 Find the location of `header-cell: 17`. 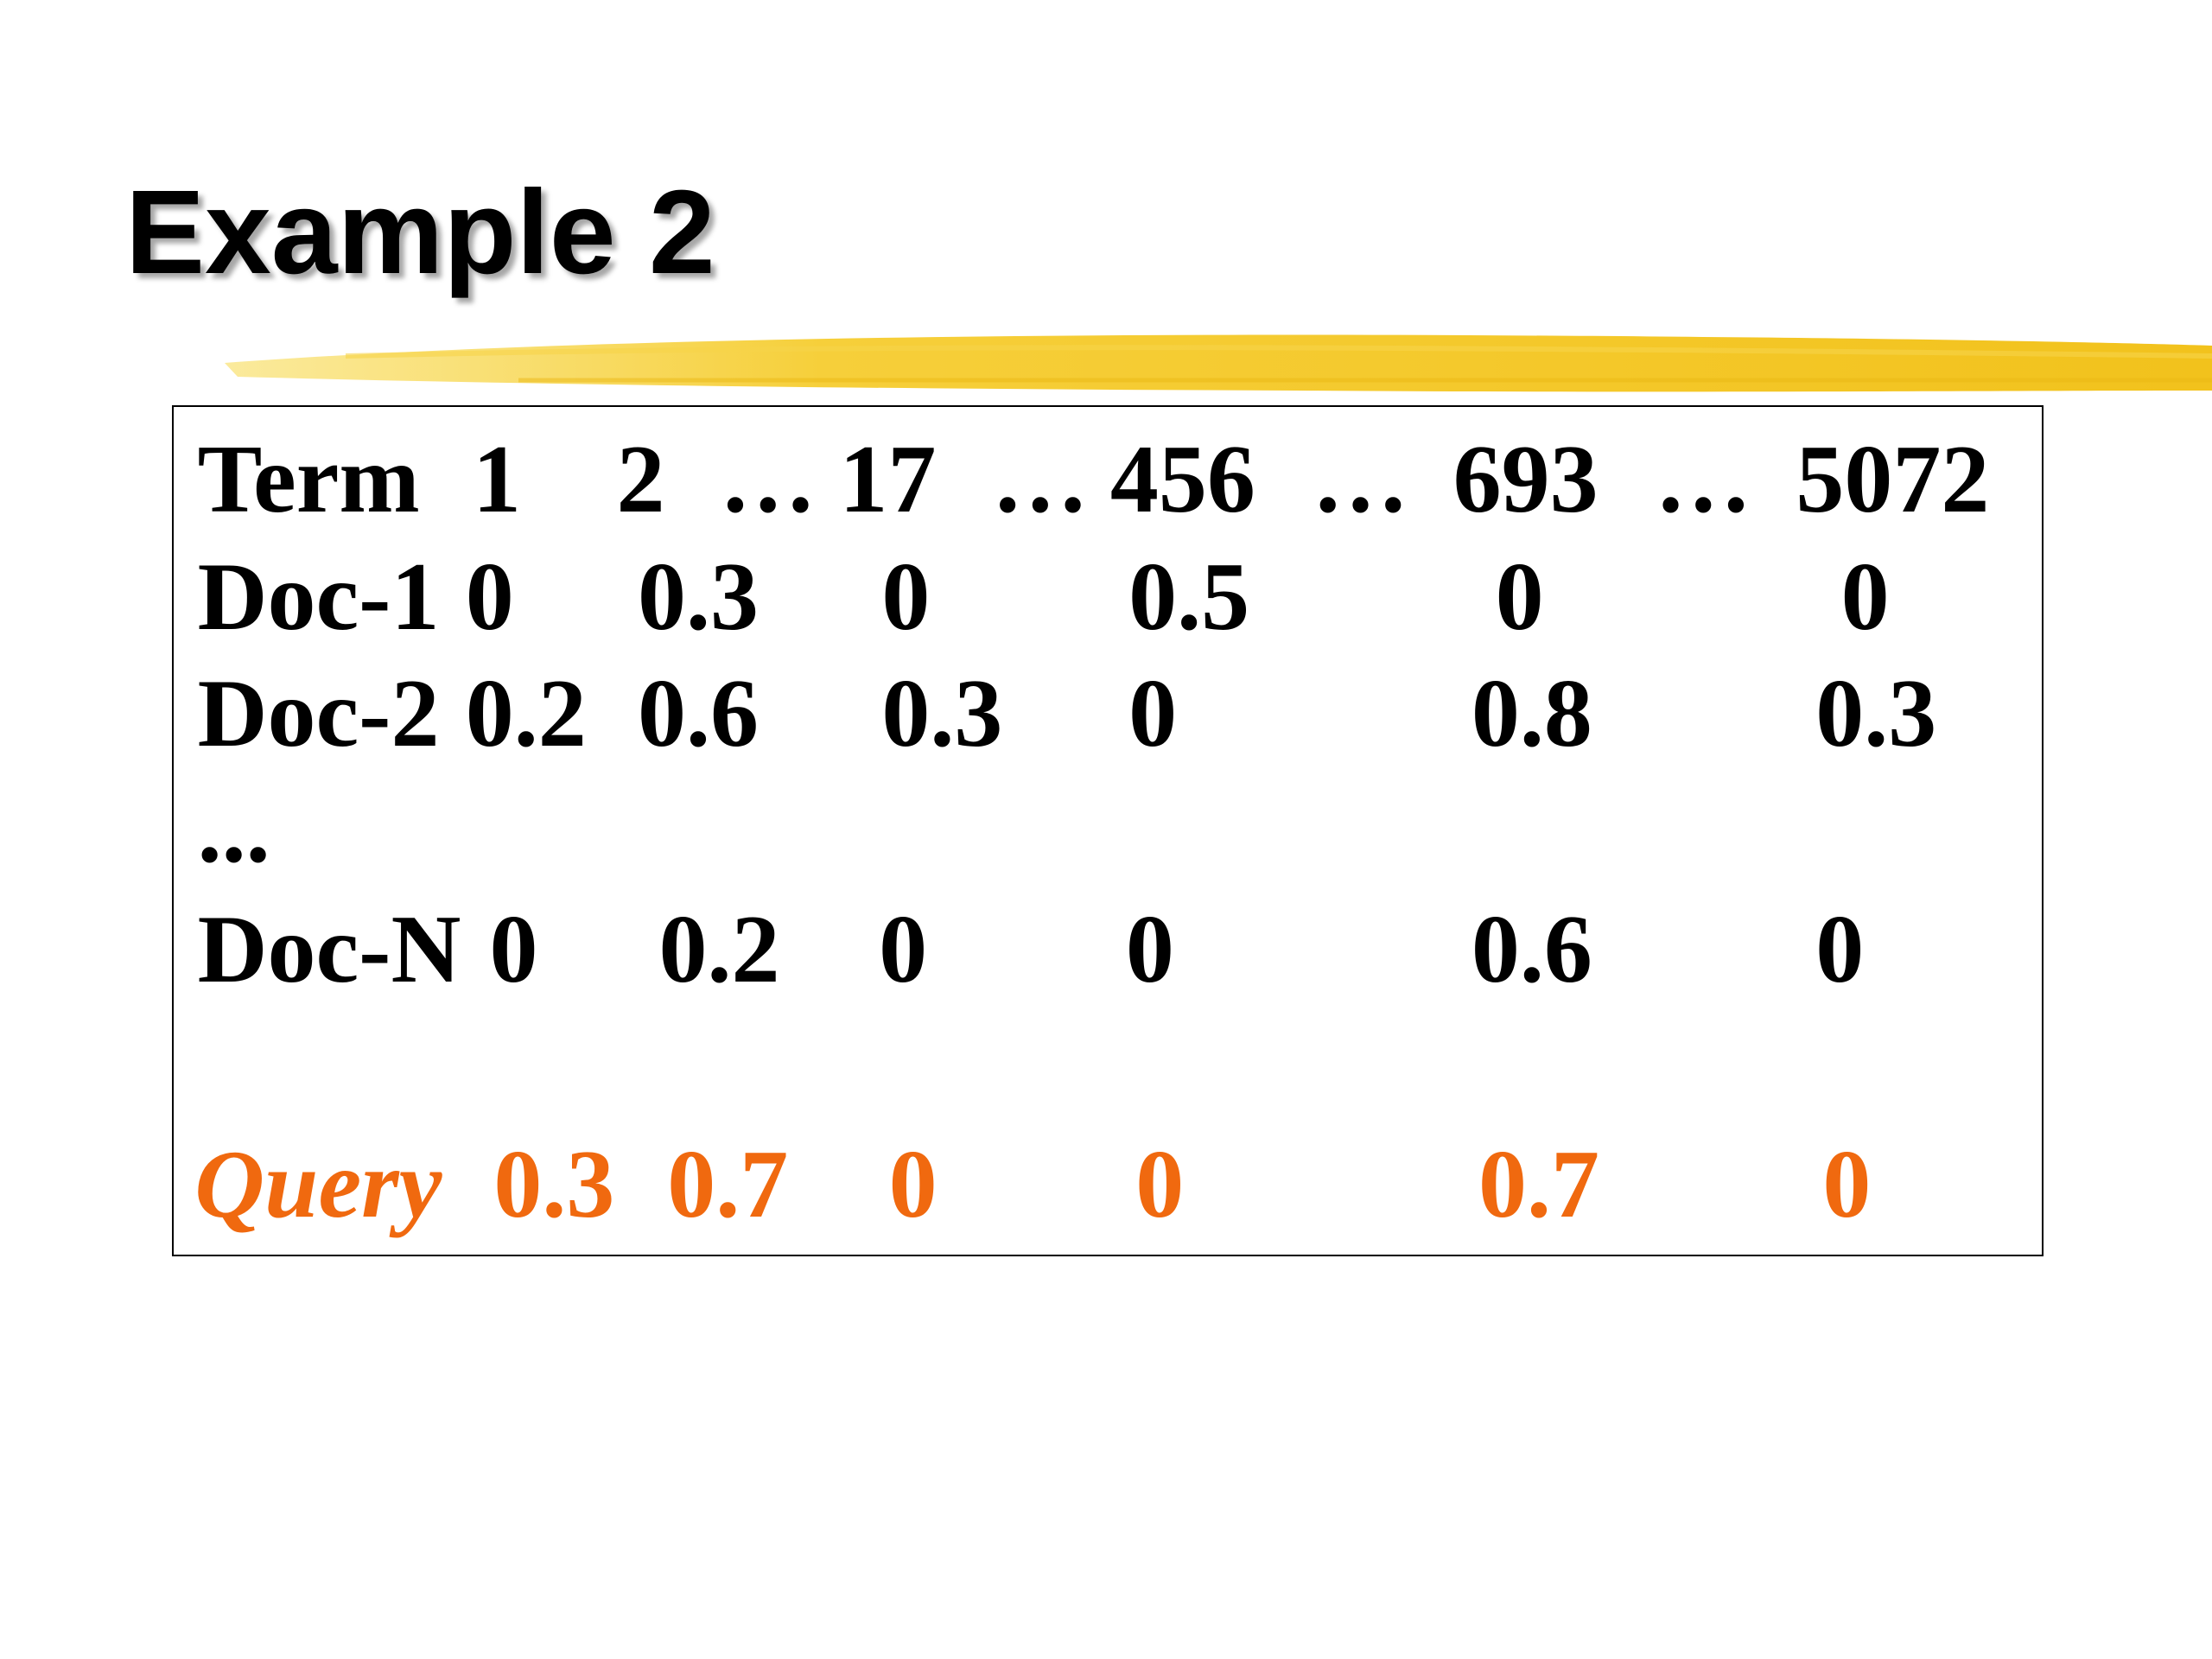

header-cell: 17 is located at coordinates (888, 480).